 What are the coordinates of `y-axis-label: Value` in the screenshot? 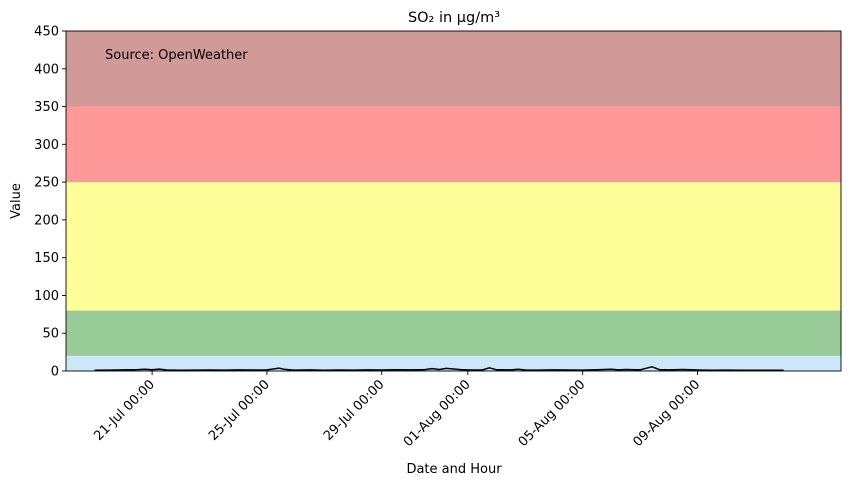 It's located at (16, 201).